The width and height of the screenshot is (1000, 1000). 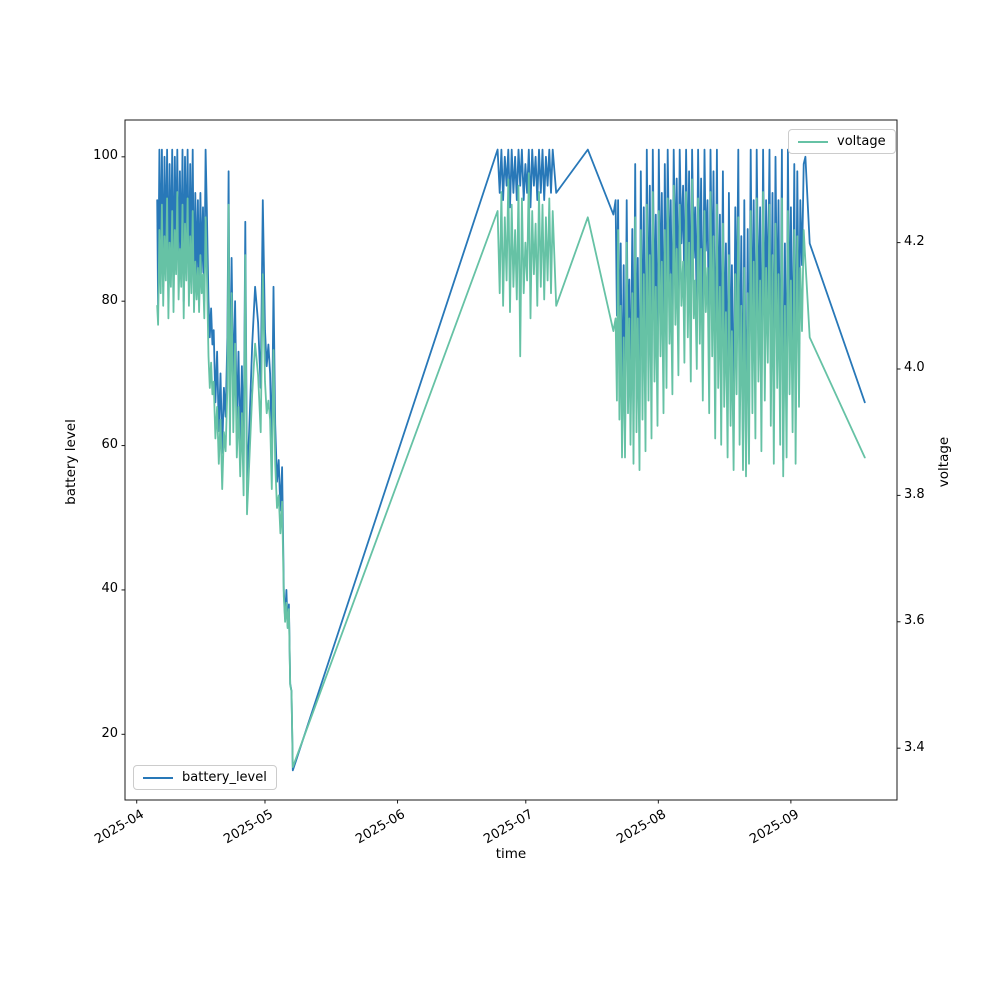 I want to click on y-tick-label-right: 4.0, so click(x=914, y=368).